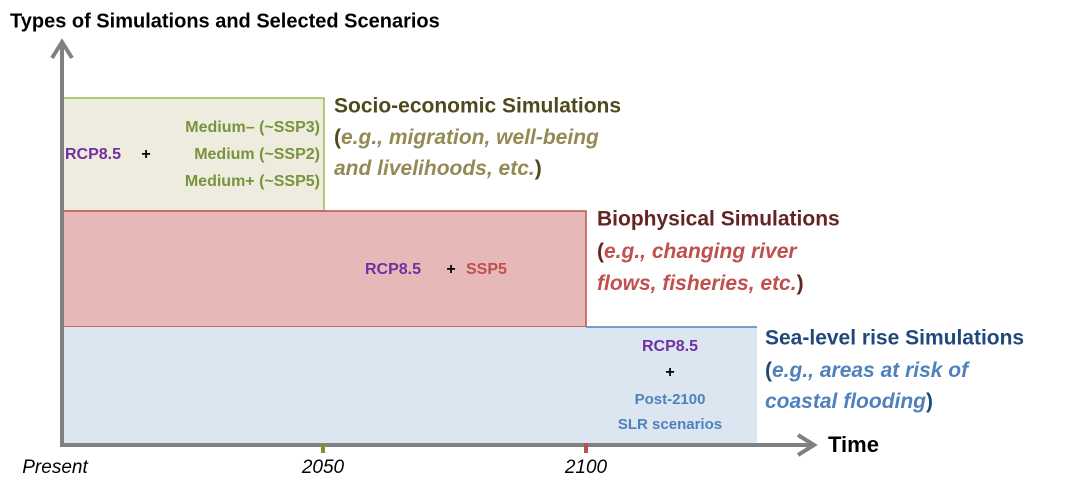  Describe the element at coordinates (470, 137) in the screenshot. I see `note: e.g., migration, well-being` at that location.